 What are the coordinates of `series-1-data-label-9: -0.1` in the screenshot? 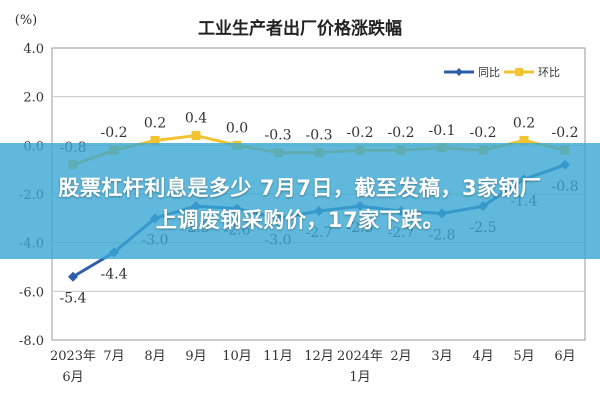 It's located at (442, 131).